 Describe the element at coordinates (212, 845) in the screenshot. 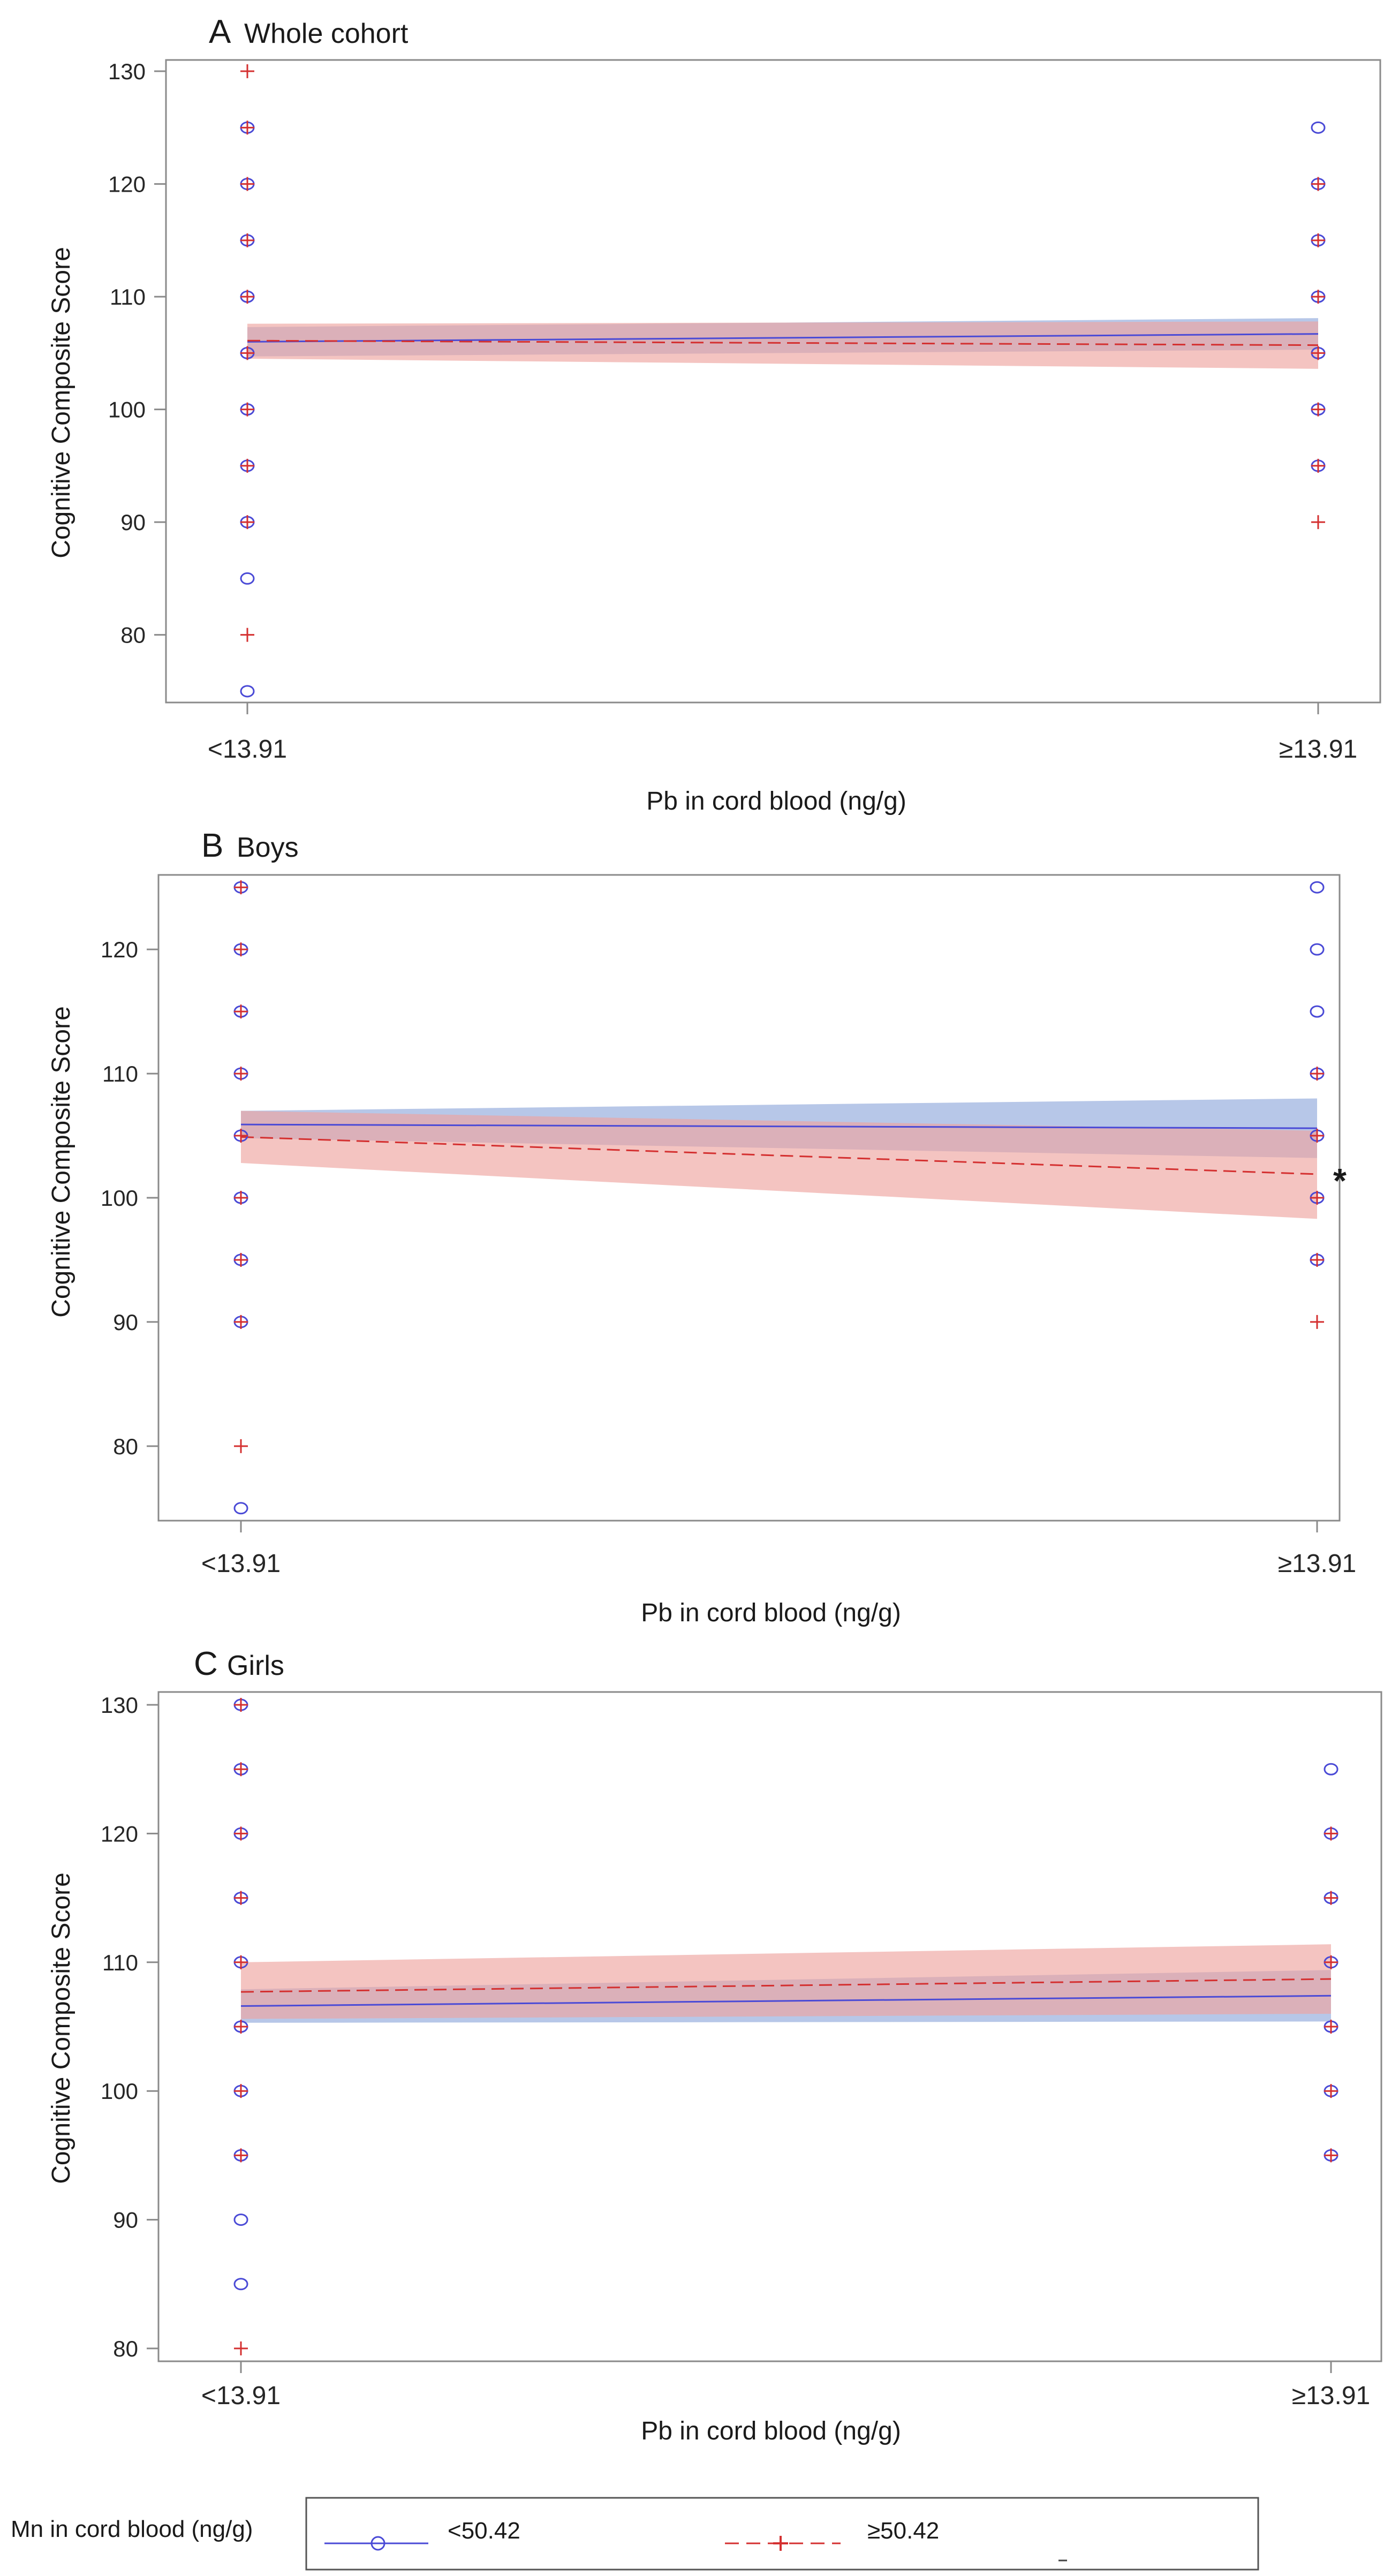

I see `panel-letter: B` at that location.